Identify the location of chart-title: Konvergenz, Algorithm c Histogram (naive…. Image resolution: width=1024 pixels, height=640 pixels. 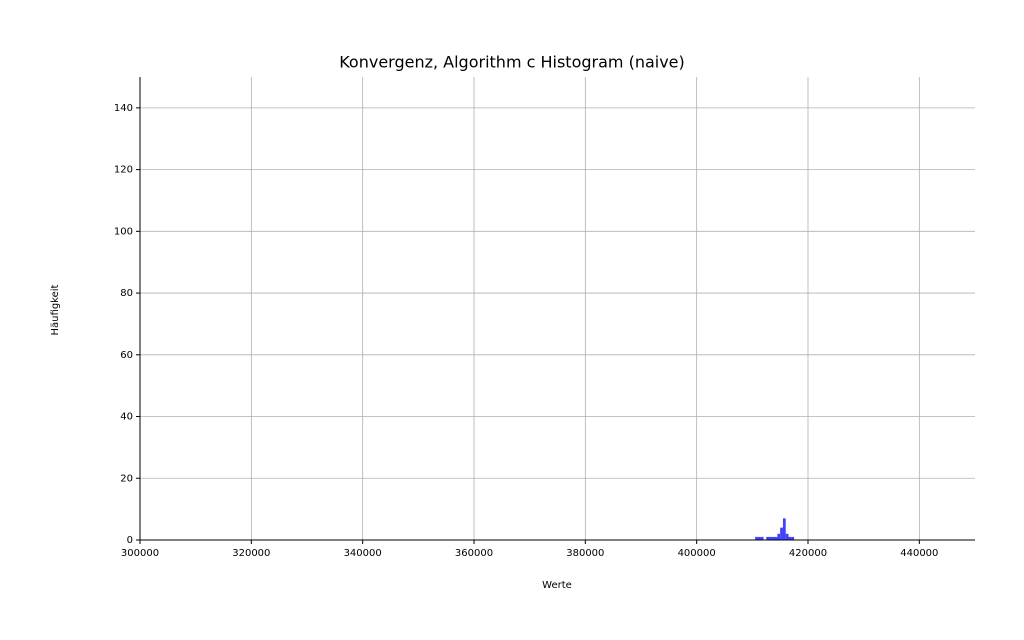
(512, 62).